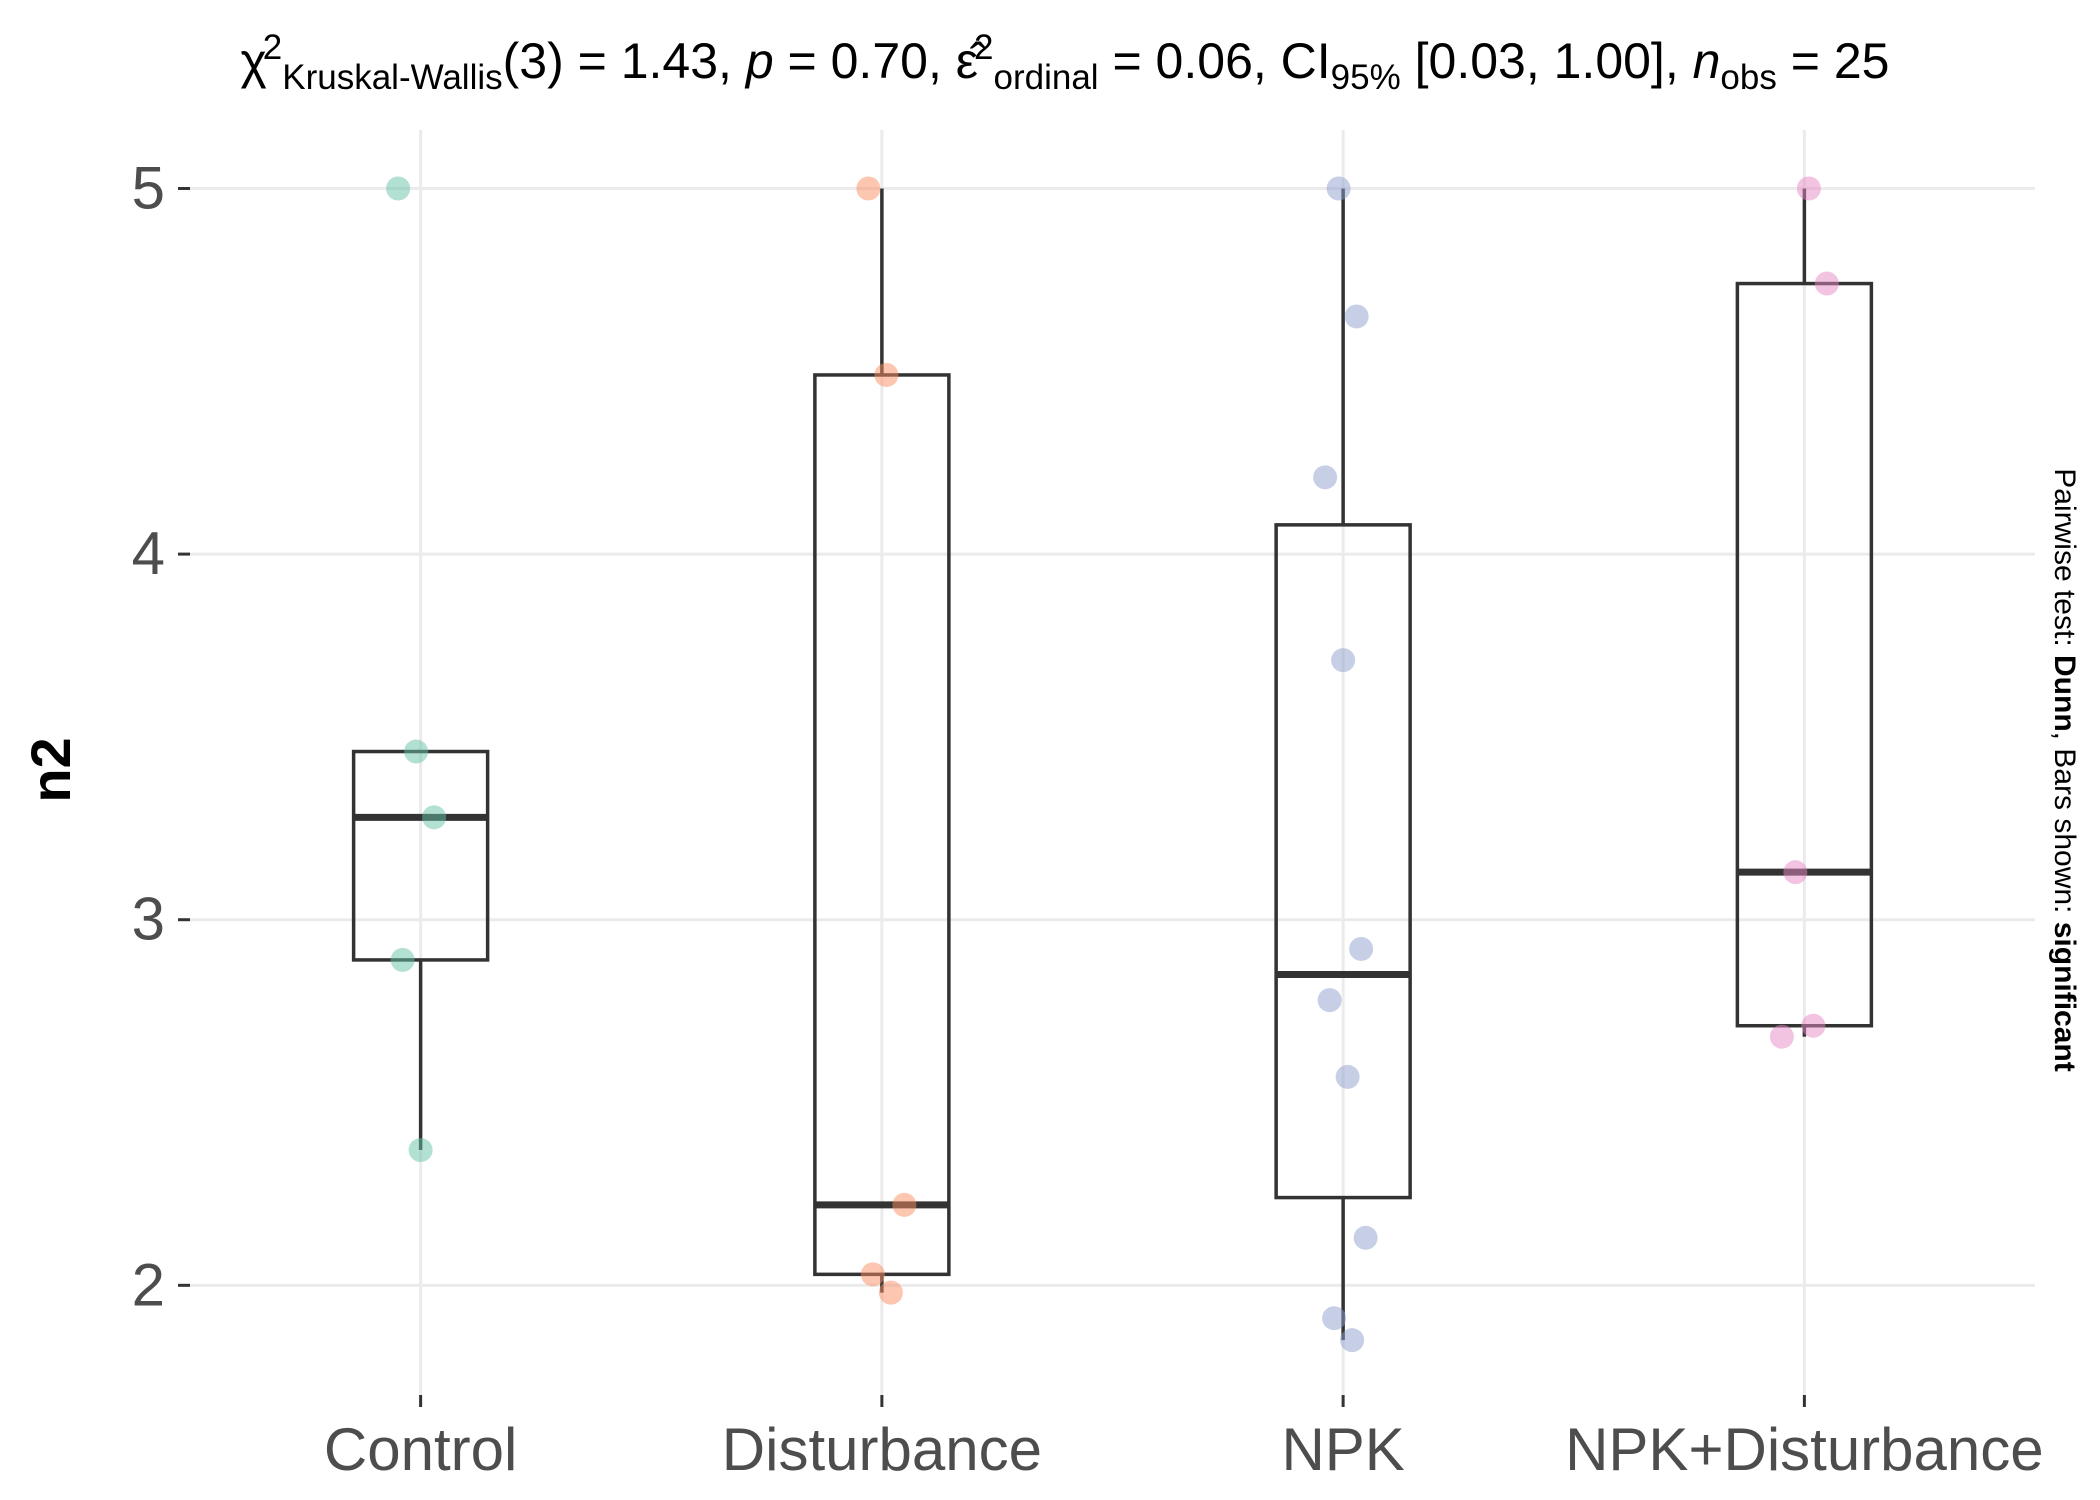 The height and width of the screenshot is (1500, 2100). I want to click on title-part: = 25, so click(1833, 61).